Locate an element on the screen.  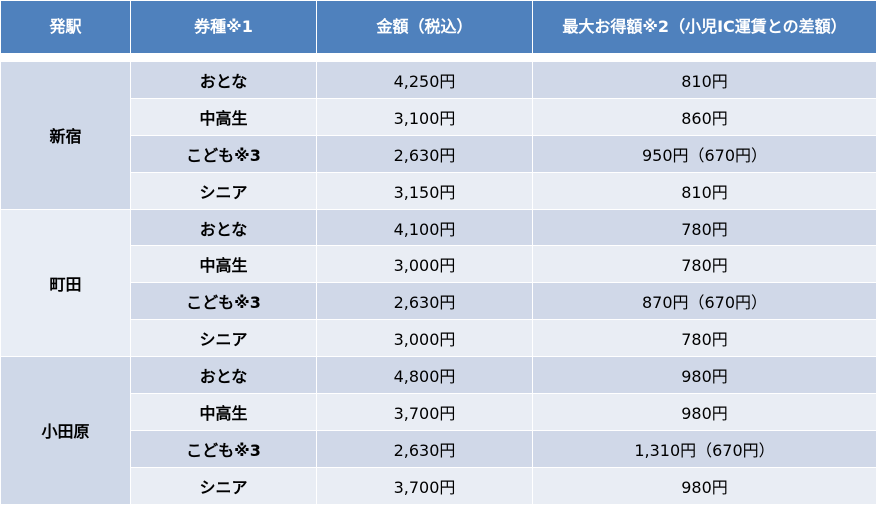
price-cell: 3,100円 is located at coordinates (425, 116).